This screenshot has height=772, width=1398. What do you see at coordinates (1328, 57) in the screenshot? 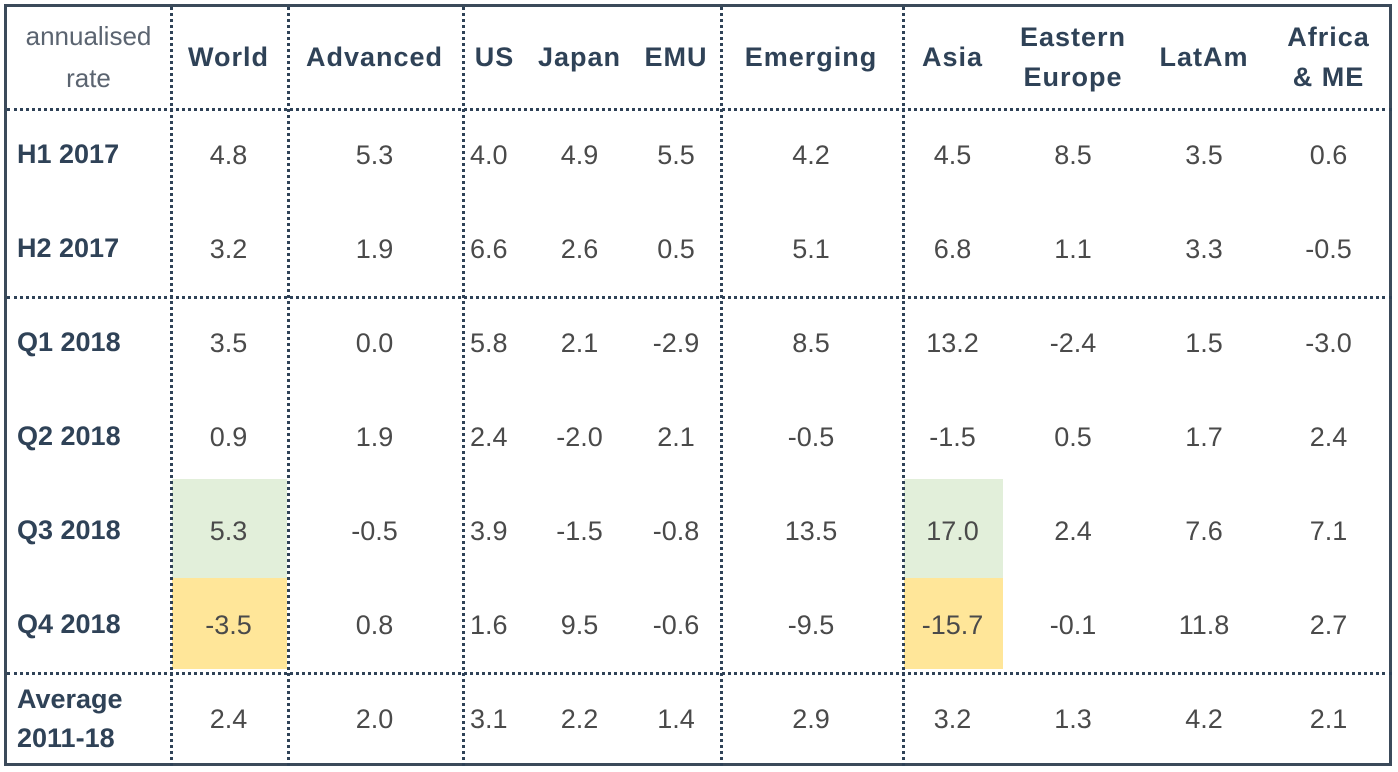
I see `column-header: Africa & ME` at bounding box center [1328, 57].